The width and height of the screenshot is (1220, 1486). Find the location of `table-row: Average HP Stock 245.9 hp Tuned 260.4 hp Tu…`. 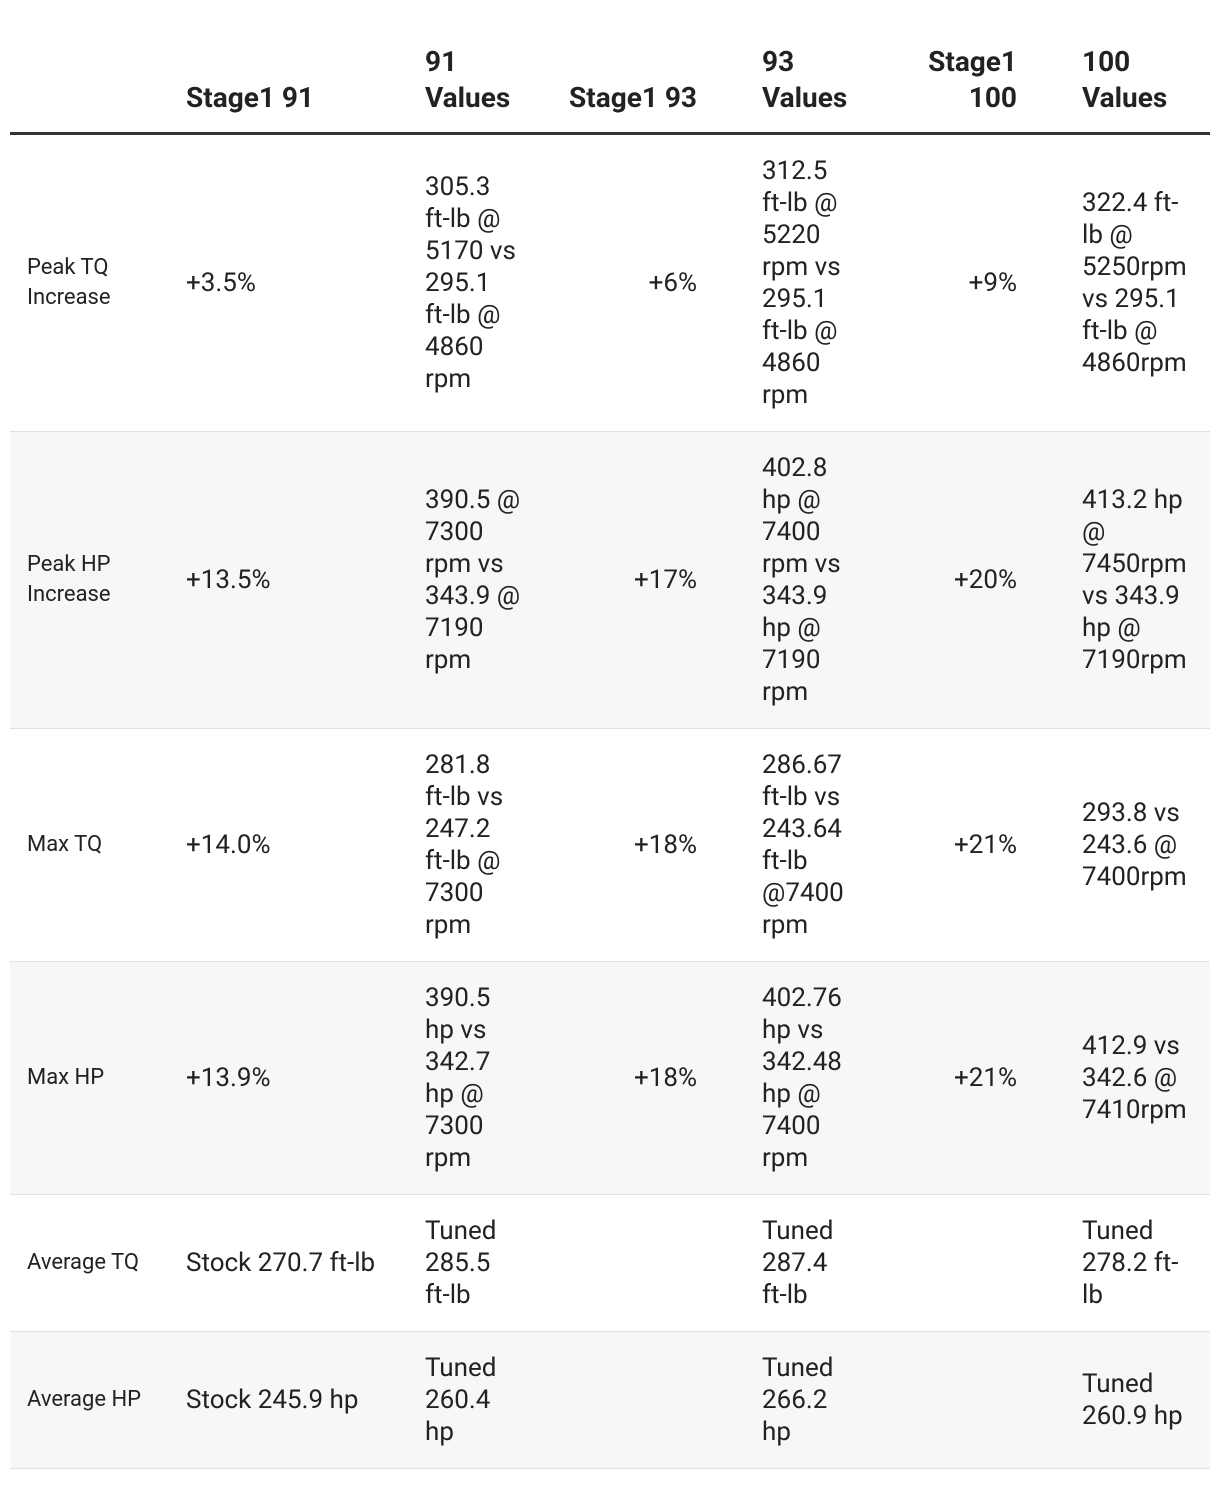

table-row: Average HP Stock 245.9 hp Tuned 260.4 hp Tu… is located at coordinates (610, 1400).